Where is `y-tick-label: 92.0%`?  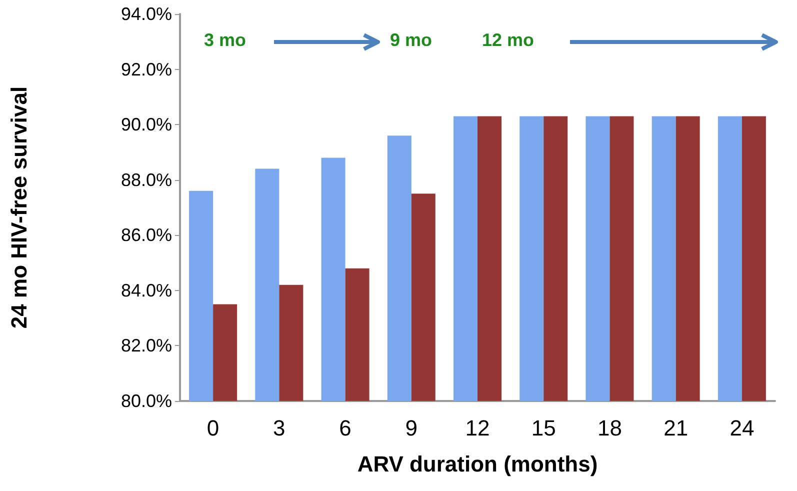
y-tick-label: 92.0% is located at coordinates (146, 69).